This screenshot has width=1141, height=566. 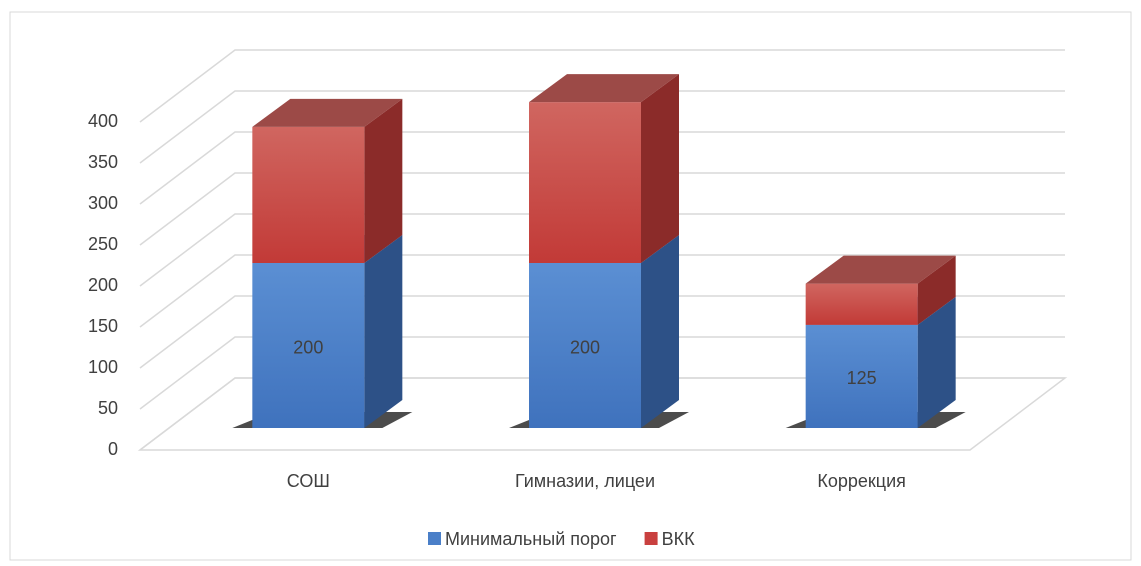 What do you see at coordinates (531, 539) in the screenshot?
I see `legend-label: Минимальный порог` at bounding box center [531, 539].